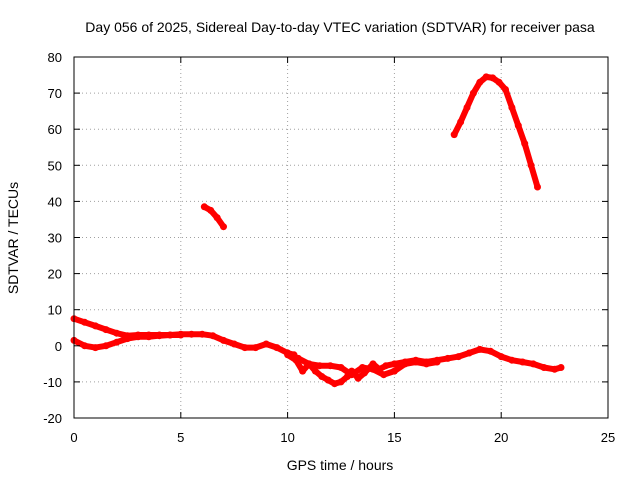 The width and height of the screenshot is (640, 480). Describe the element at coordinates (52, 382) in the screenshot. I see `y-tick-label: -10` at that location.